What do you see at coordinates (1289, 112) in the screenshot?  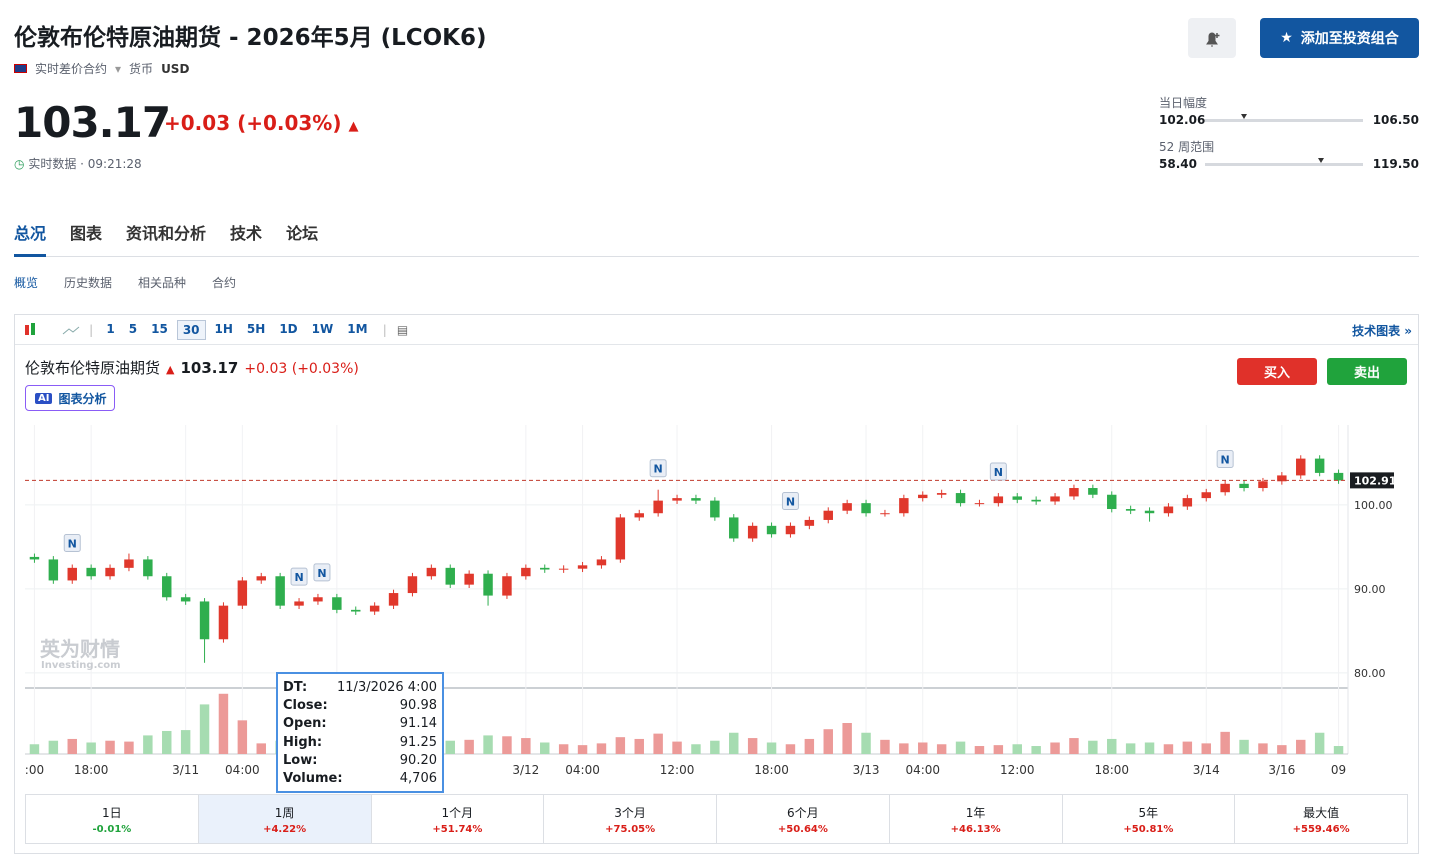 I see `range: 当日幅度 102.06 106.50` at bounding box center [1289, 112].